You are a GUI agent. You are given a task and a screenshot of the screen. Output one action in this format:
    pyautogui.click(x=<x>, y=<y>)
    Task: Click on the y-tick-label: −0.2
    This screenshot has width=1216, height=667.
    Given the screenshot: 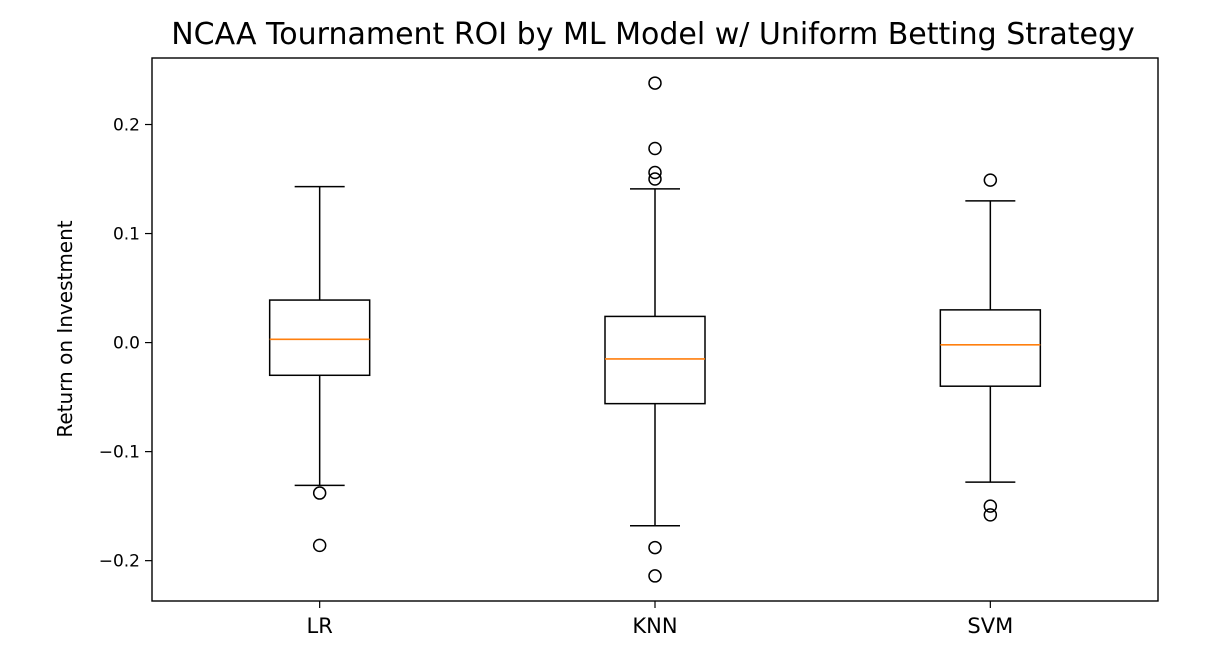 What is the action you would take?
    pyautogui.click(x=119, y=562)
    